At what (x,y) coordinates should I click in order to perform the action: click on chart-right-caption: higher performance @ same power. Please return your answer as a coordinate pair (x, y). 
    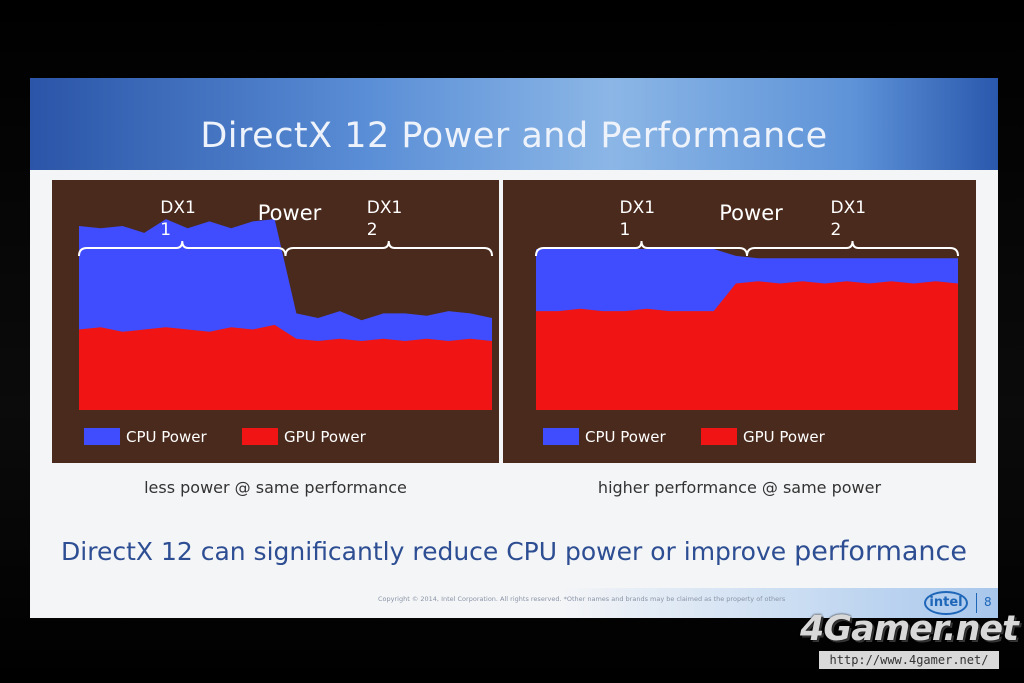
    Looking at the image, I should click on (739, 487).